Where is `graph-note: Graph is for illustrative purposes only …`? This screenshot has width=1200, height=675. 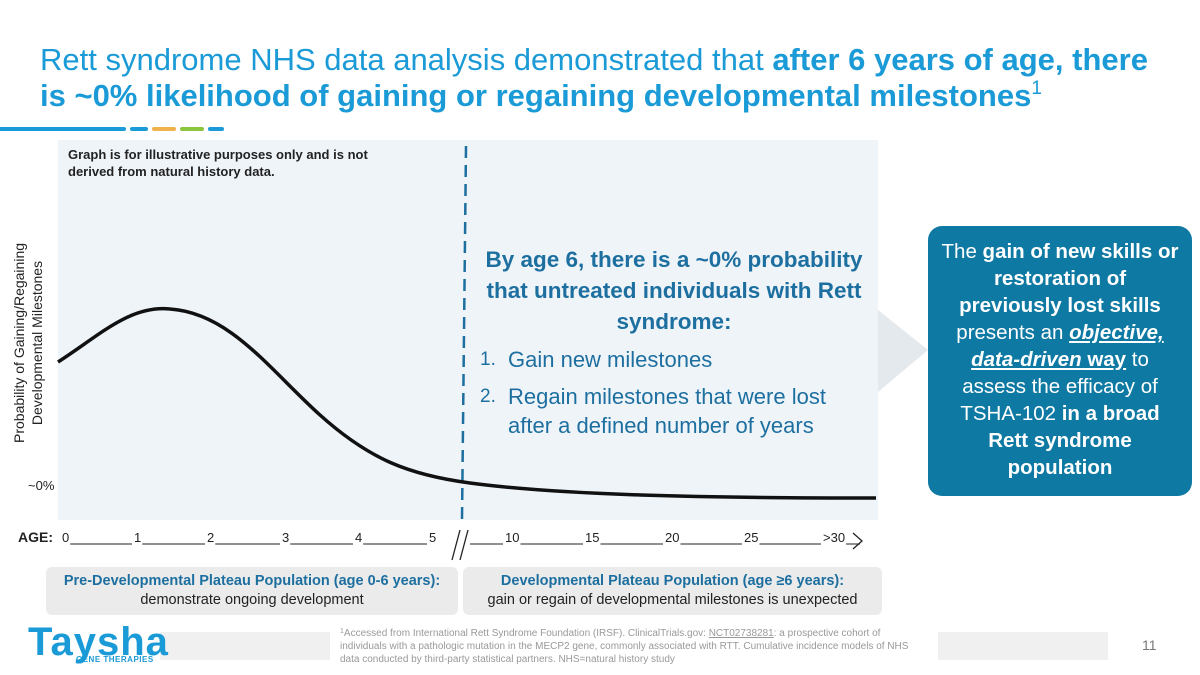 graph-note: Graph is for illustrative purposes only … is located at coordinates (218, 163).